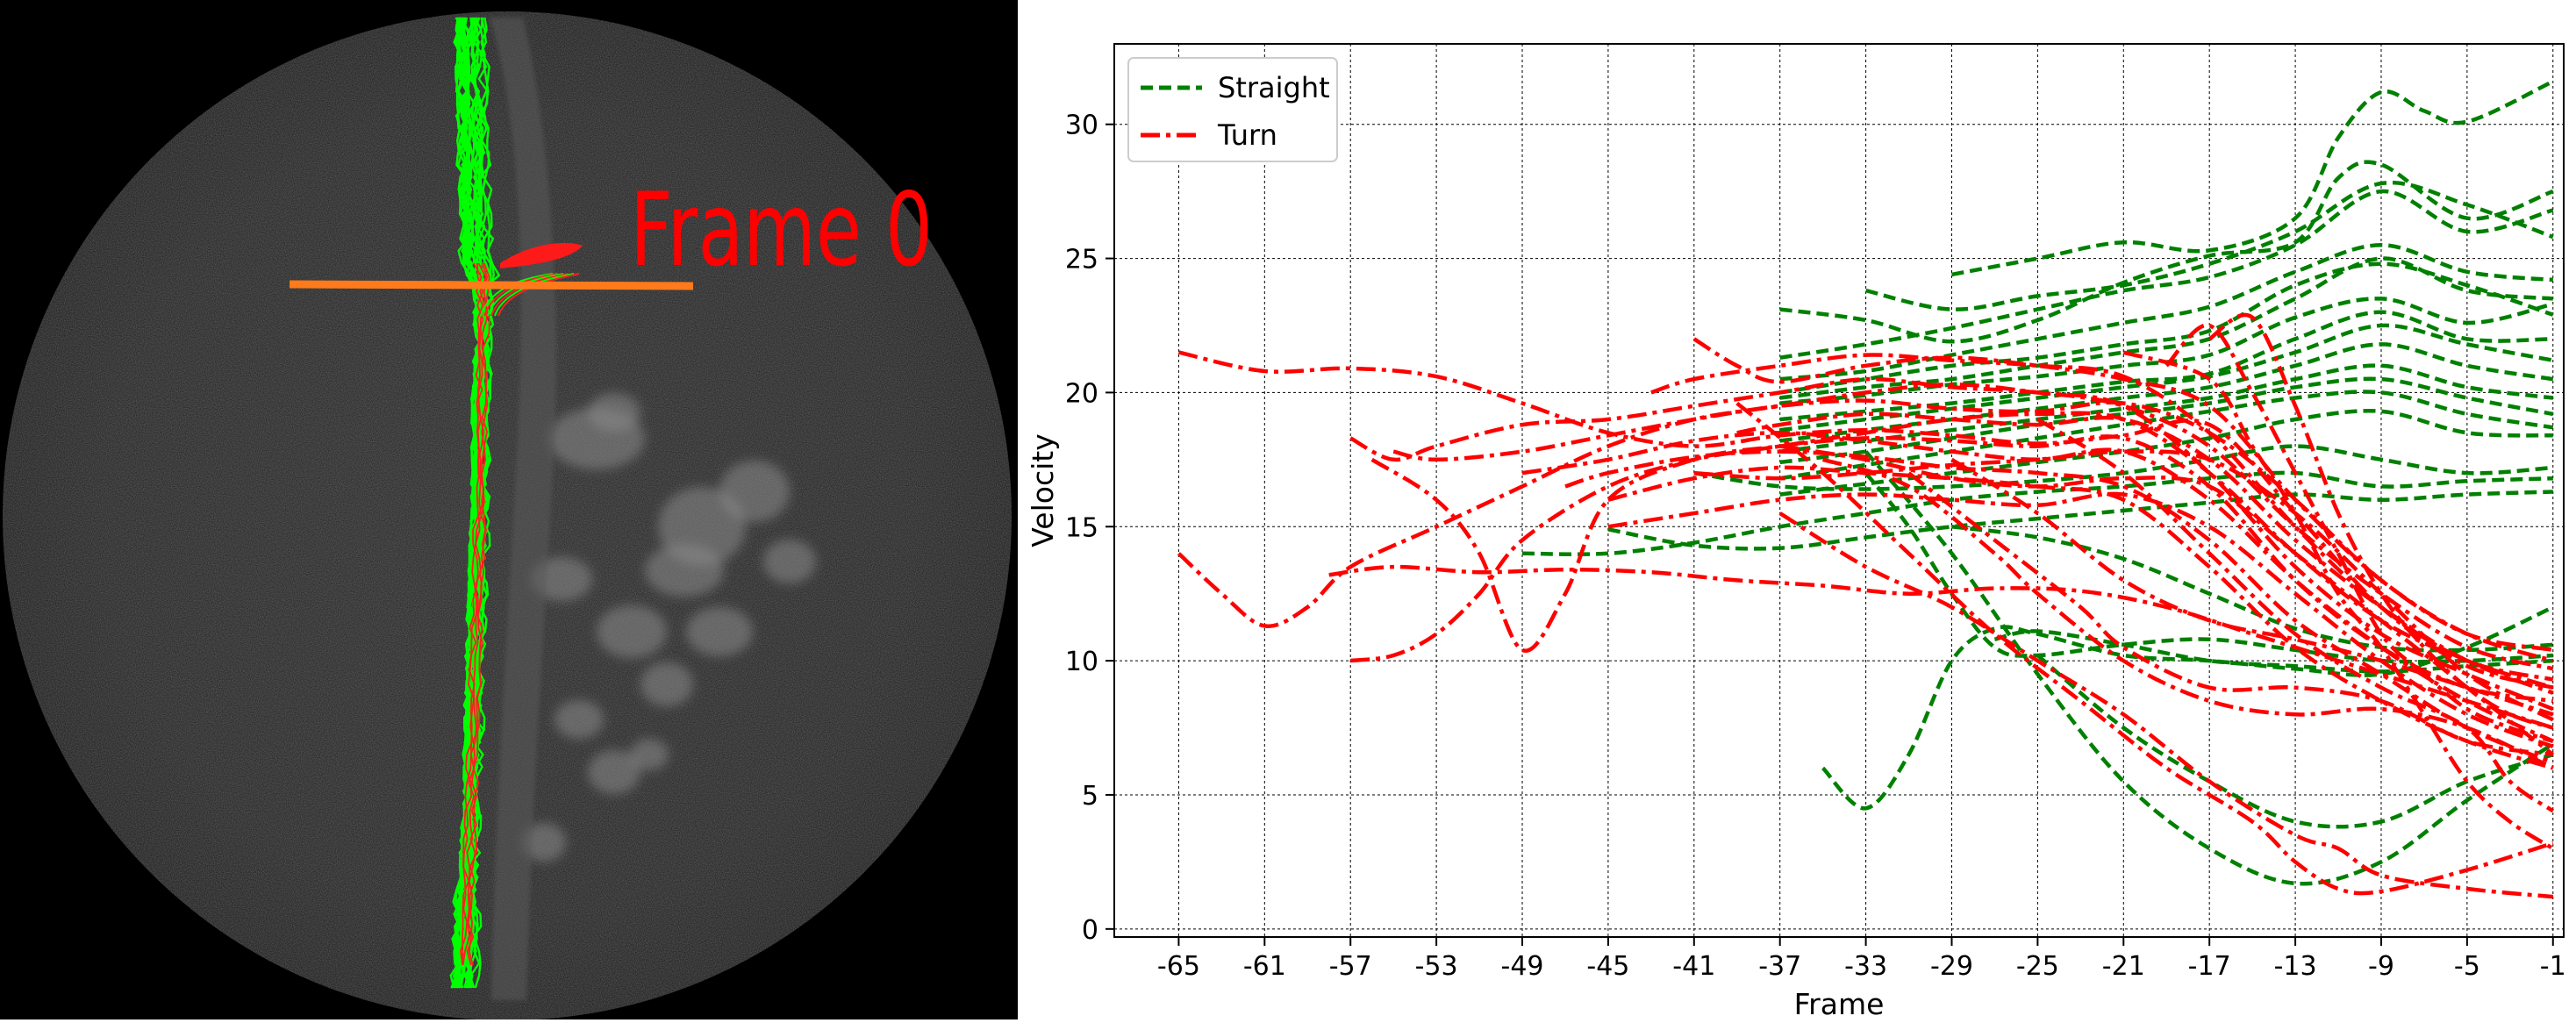 Image resolution: width=2576 pixels, height=1023 pixels. Describe the element at coordinates (2295, 967) in the screenshot. I see `x-tick-label: -13` at that location.